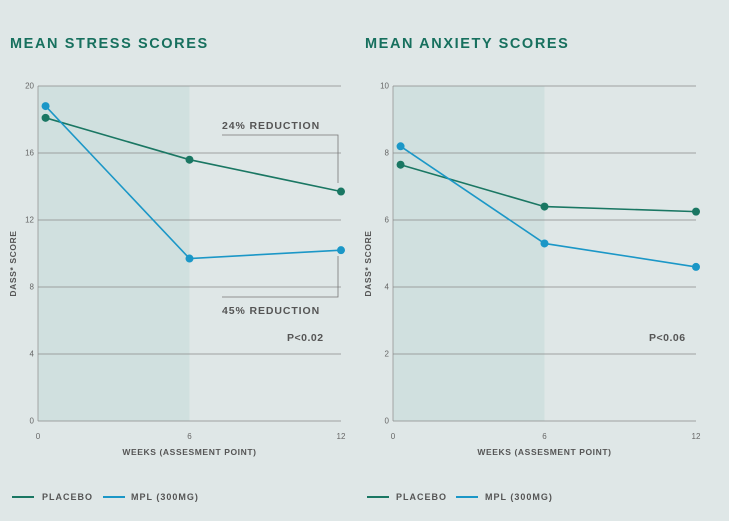  I want to click on c0-y-tick-label: 20, so click(29, 86).